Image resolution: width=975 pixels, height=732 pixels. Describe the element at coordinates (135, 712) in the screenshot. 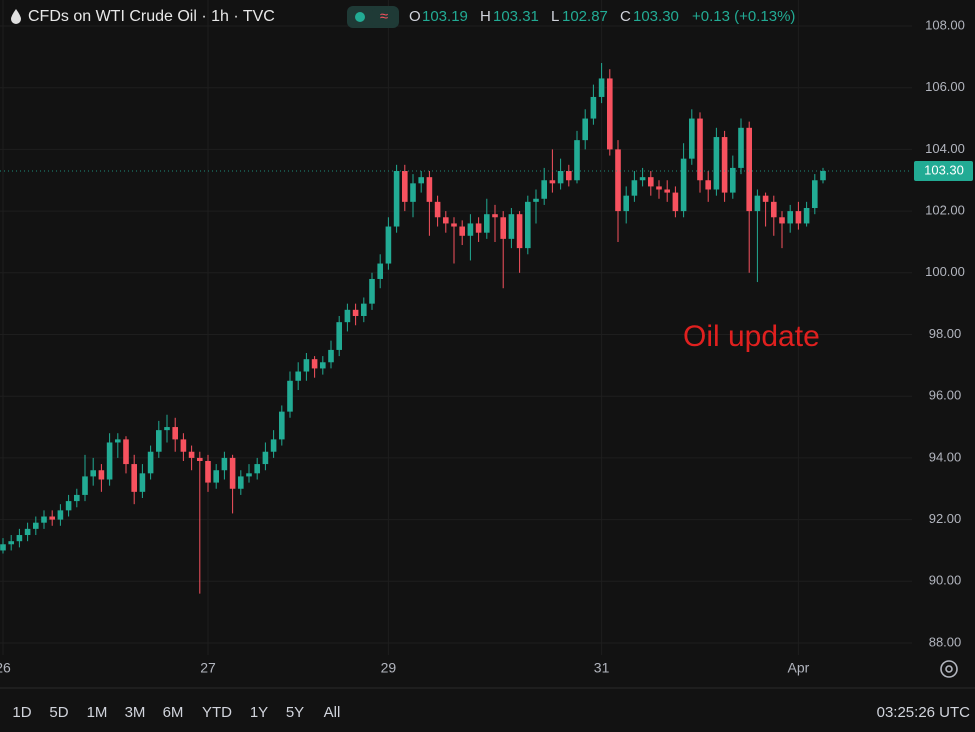

I see `range-button: 3M` at that location.